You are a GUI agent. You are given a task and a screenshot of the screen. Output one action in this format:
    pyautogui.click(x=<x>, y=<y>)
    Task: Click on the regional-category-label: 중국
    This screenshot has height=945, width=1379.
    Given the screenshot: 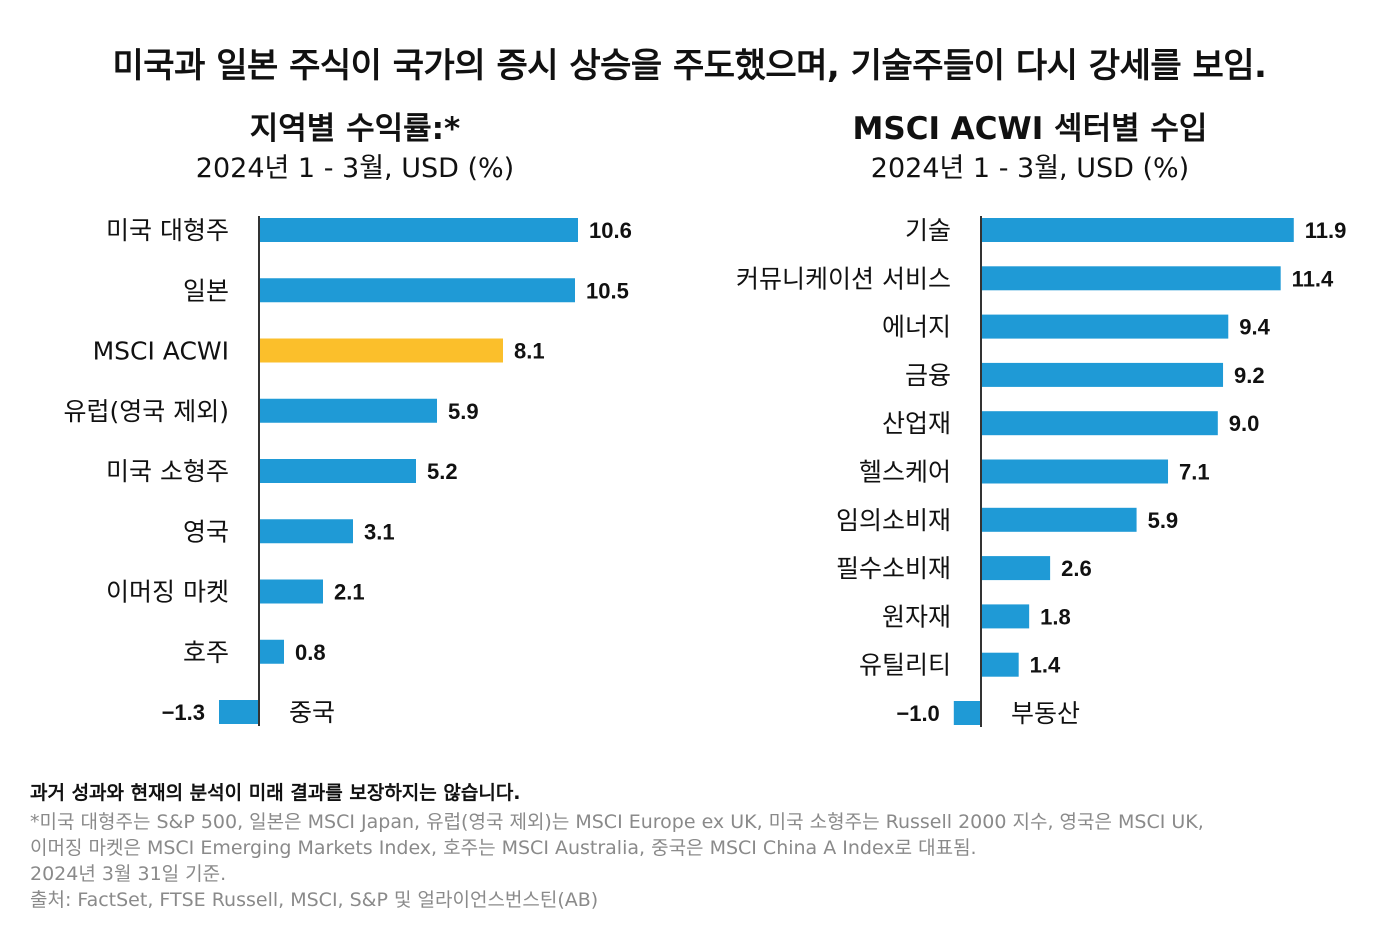 What is the action you would take?
    pyautogui.click(x=312, y=712)
    